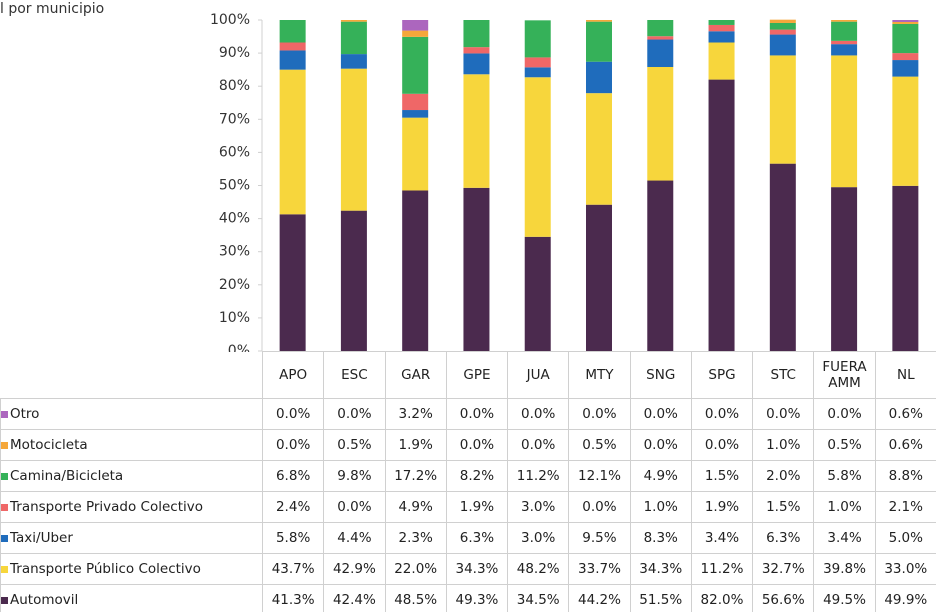  What do you see at coordinates (477, 538) in the screenshot?
I see `value-cell: 6.3%` at bounding box center [477, 538].